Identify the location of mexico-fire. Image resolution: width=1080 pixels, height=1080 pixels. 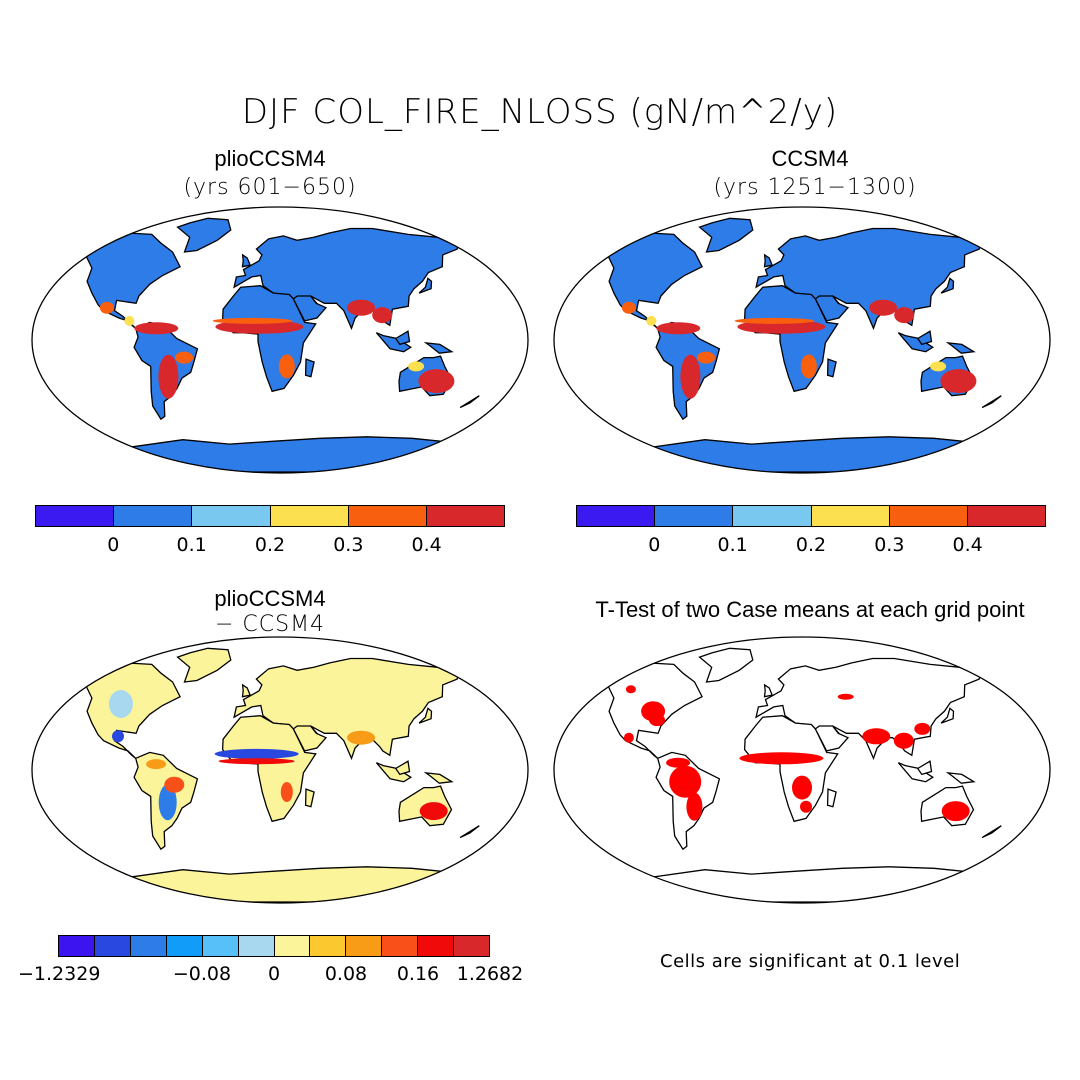
(106, 307).